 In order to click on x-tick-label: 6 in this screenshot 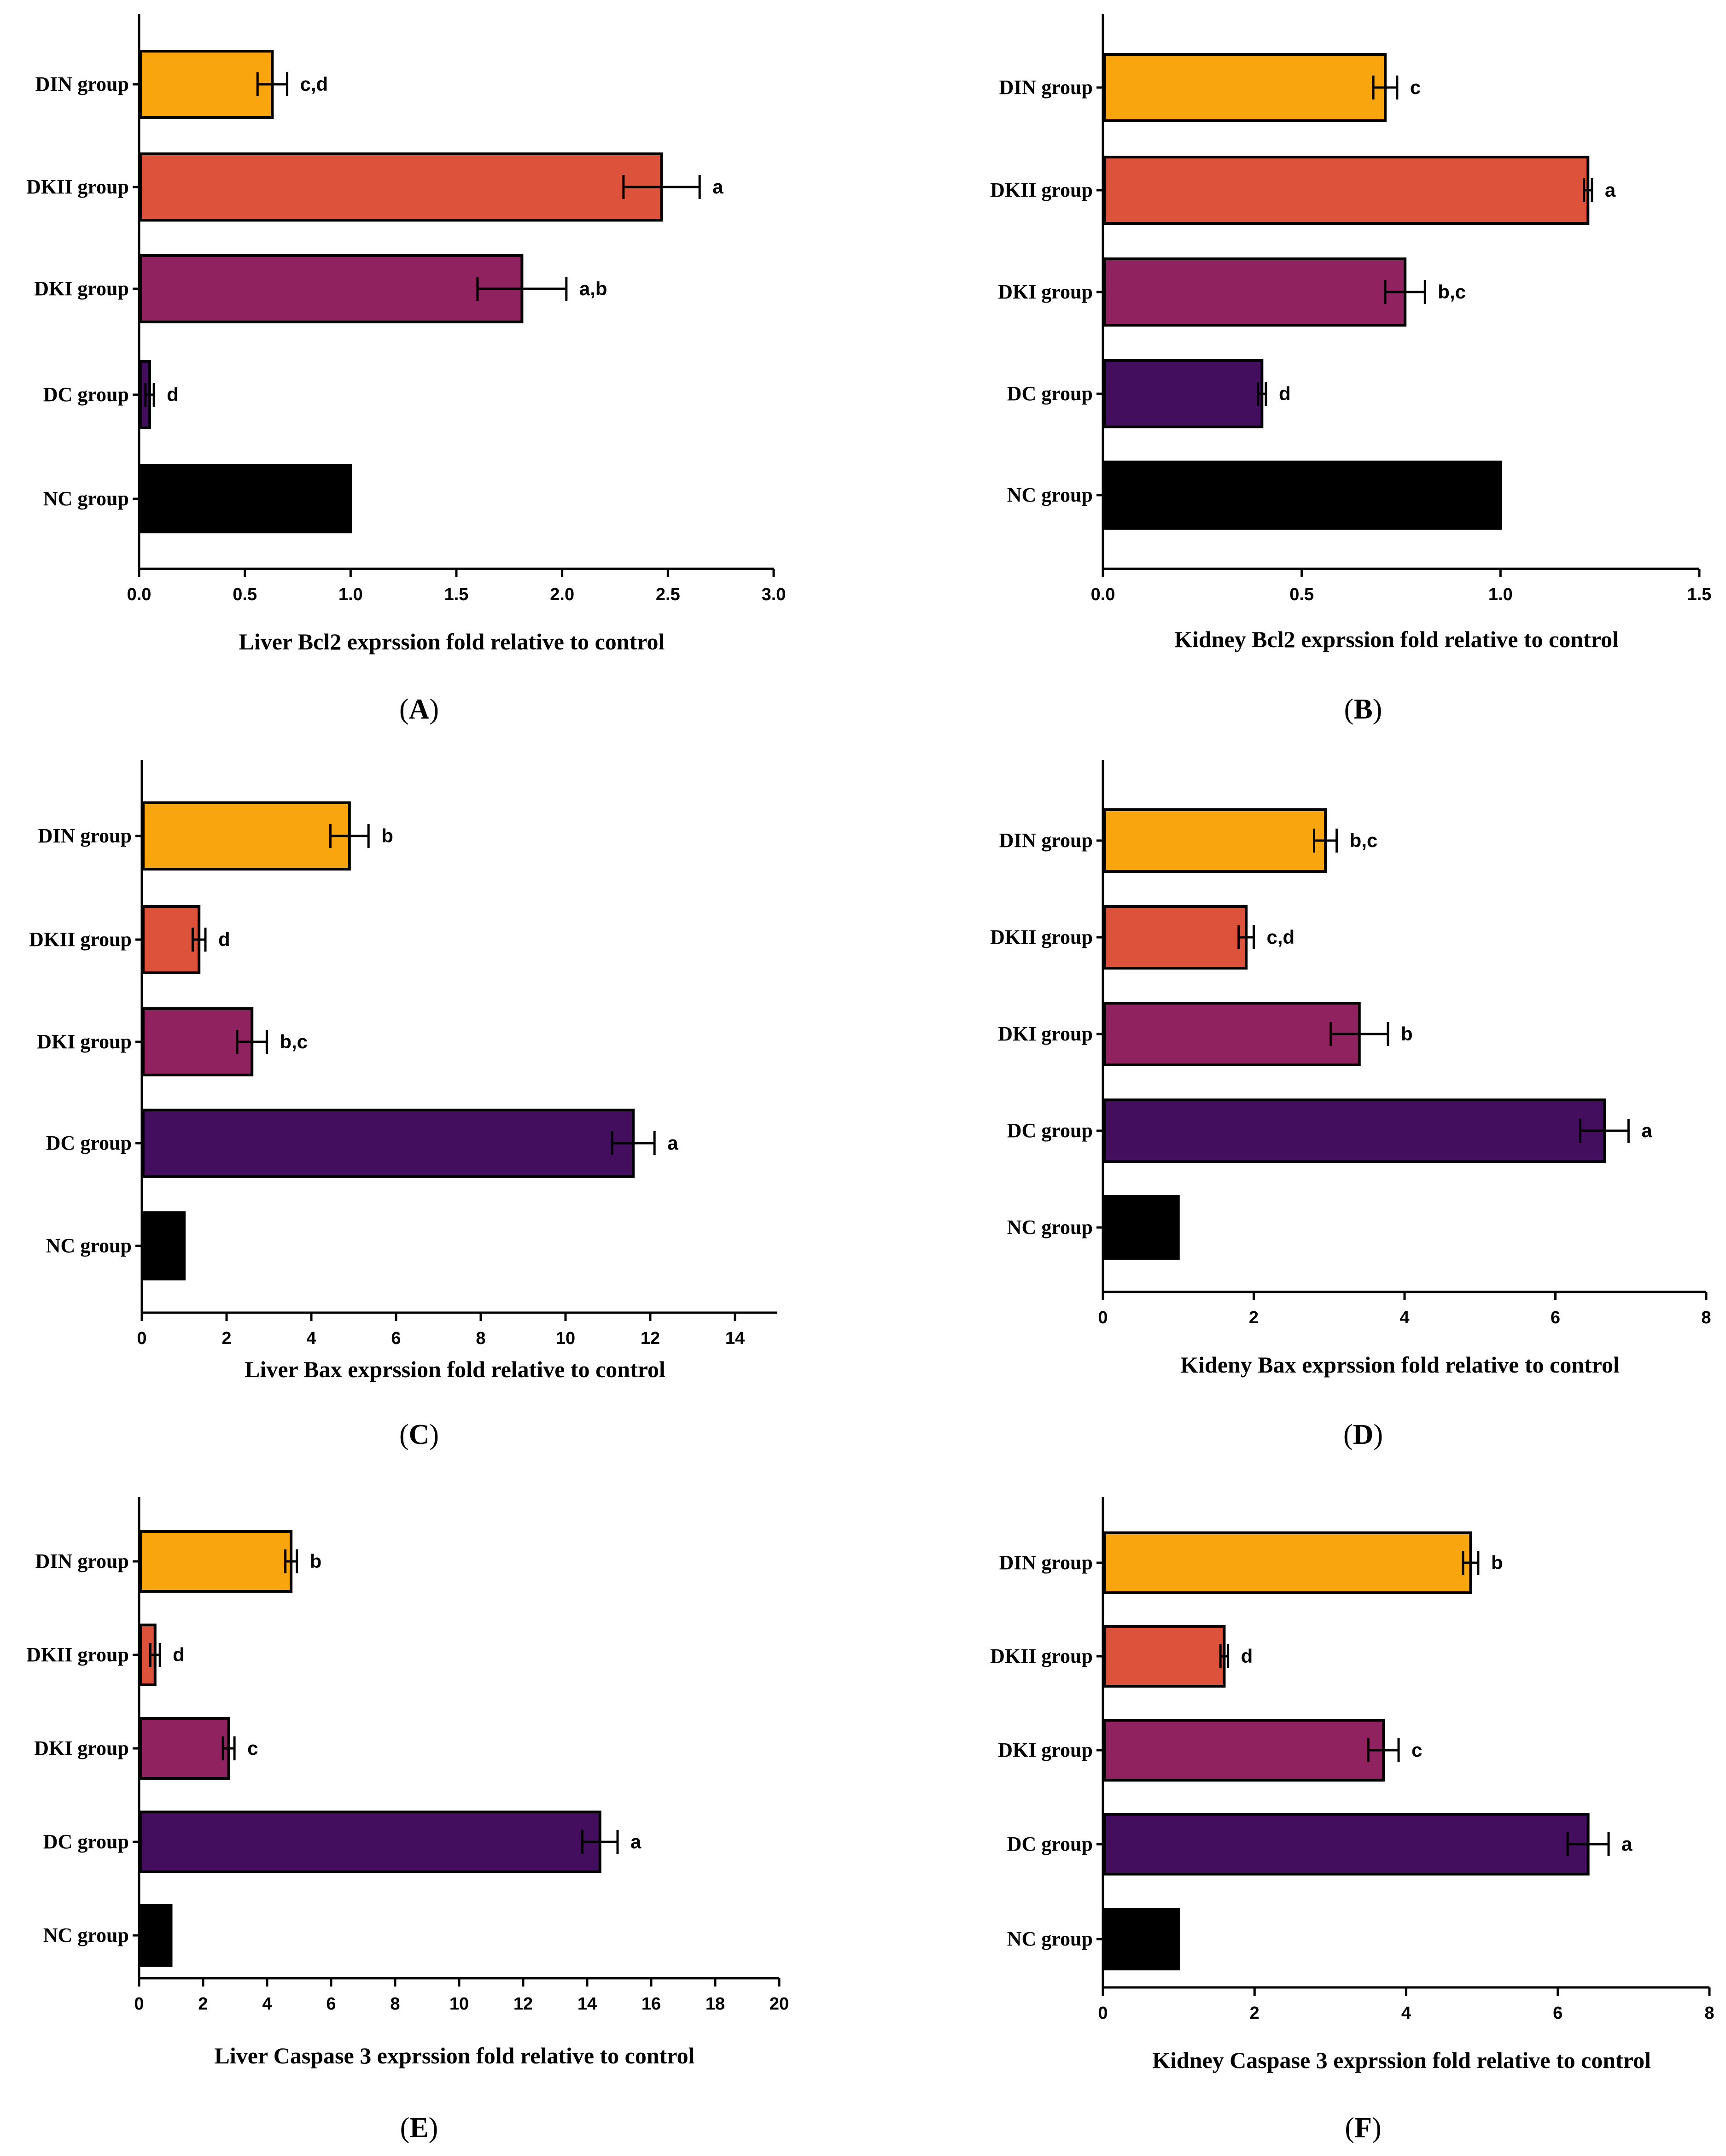, I will do `click(331, 2004)`.